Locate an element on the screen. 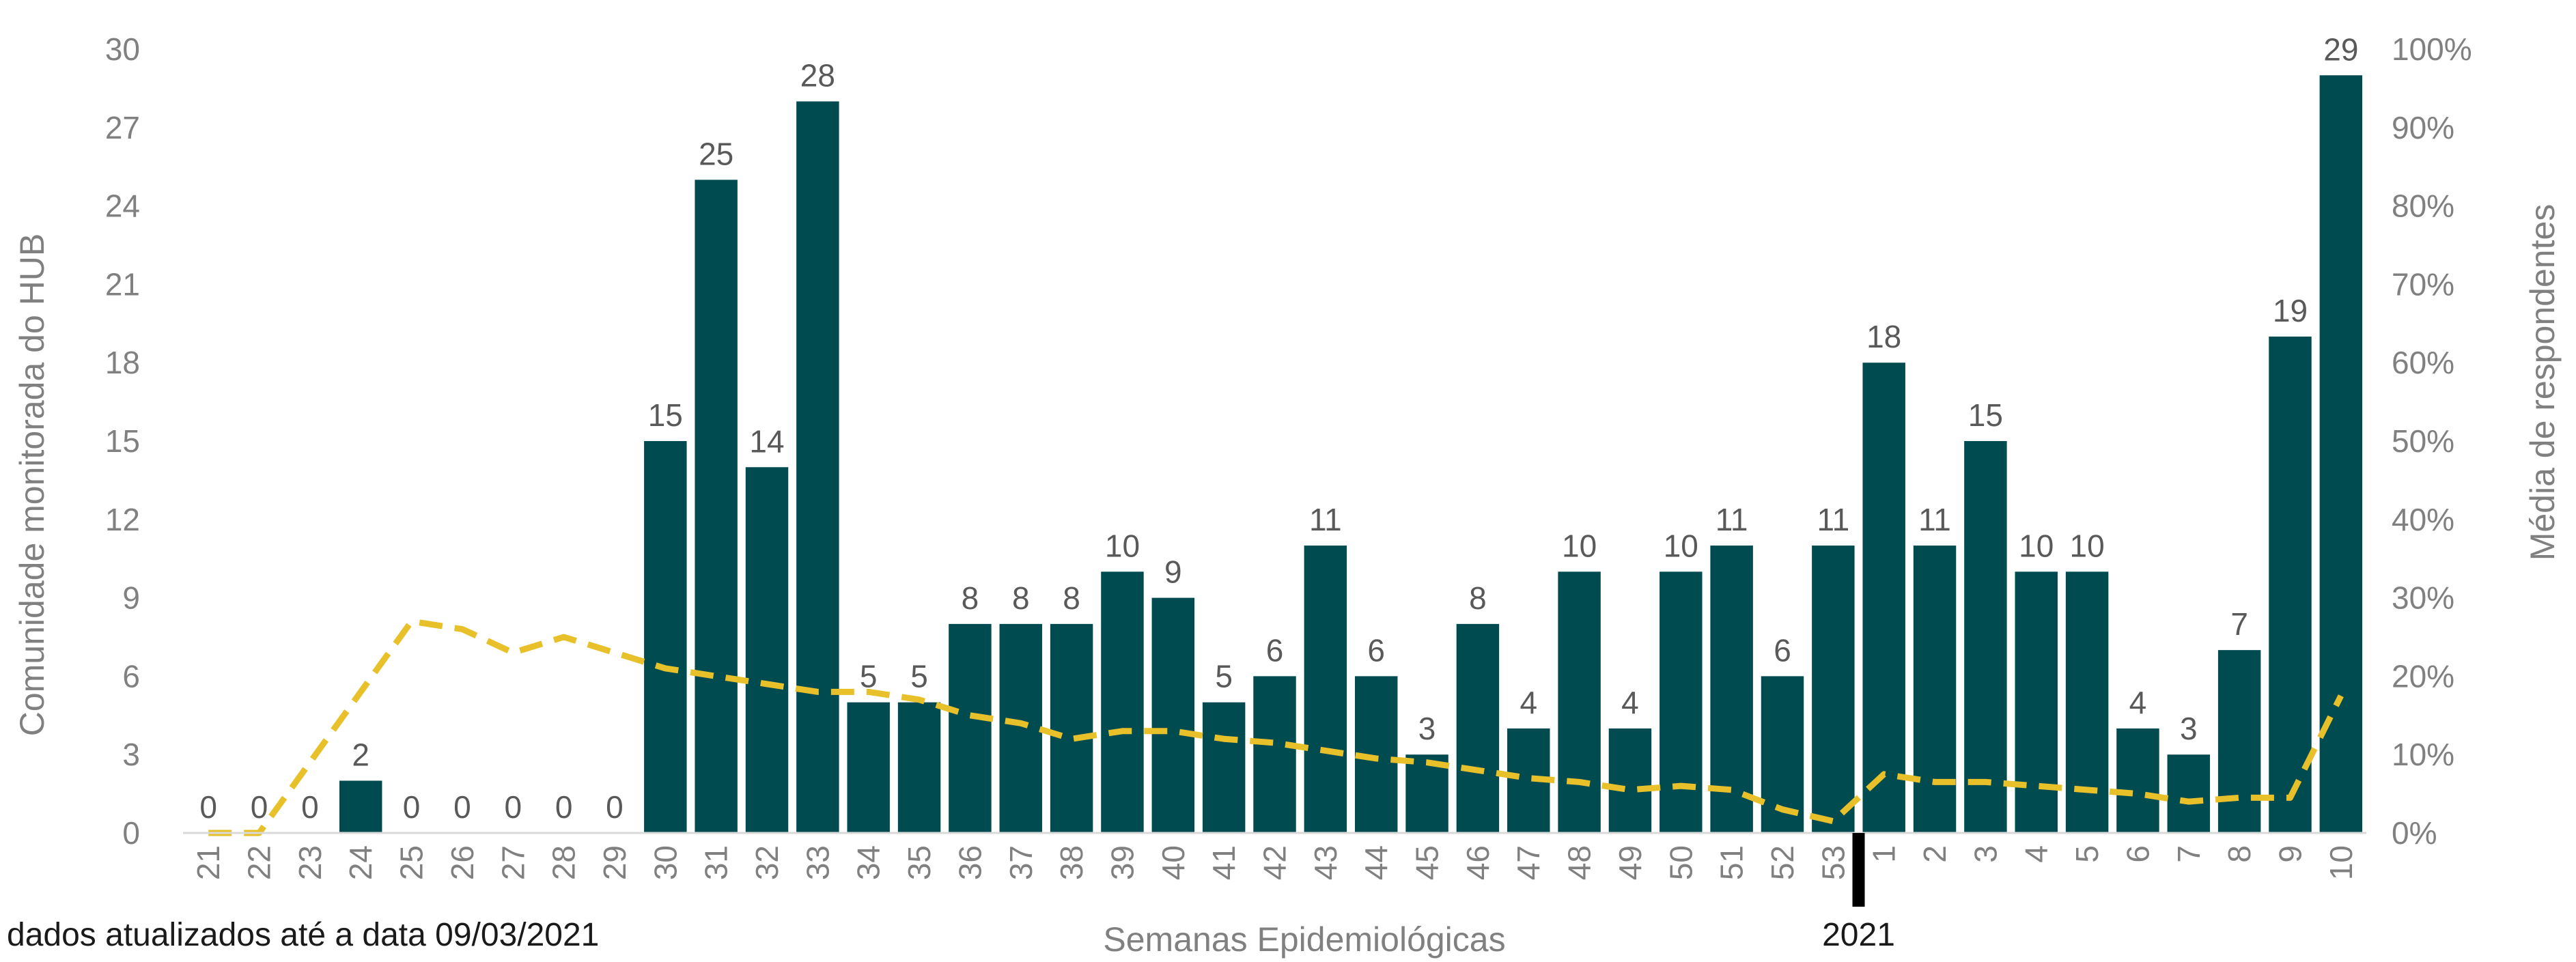 This screenshot has height=962, width=2576. year-label: 2021 is located at coordinates (1859, 935).